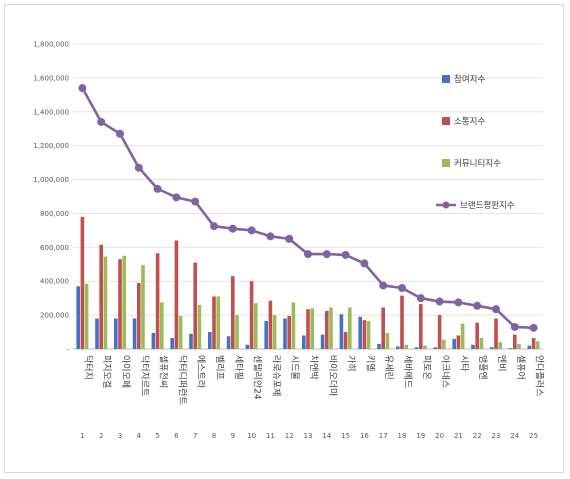 The height and width of the screenshot is (479, 570). What do you see at coordinates (446, 205) in the screenshot?
I see `legend-line-marker` at bounding box center [446, 205].